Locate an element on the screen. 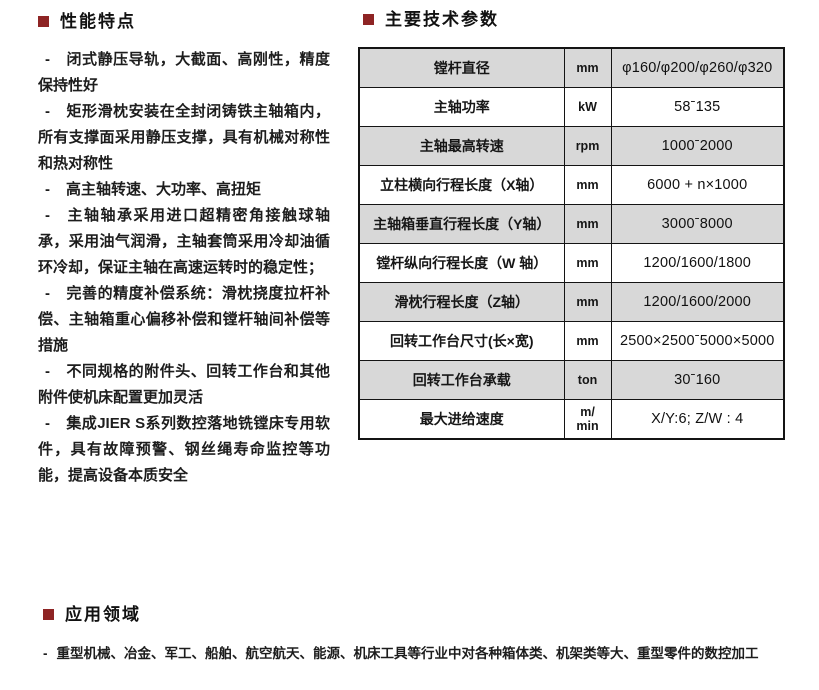  table-row: 镗杆直径 mm φ160/φ200/φ260/φ320 is located at coordinates (571, 67).